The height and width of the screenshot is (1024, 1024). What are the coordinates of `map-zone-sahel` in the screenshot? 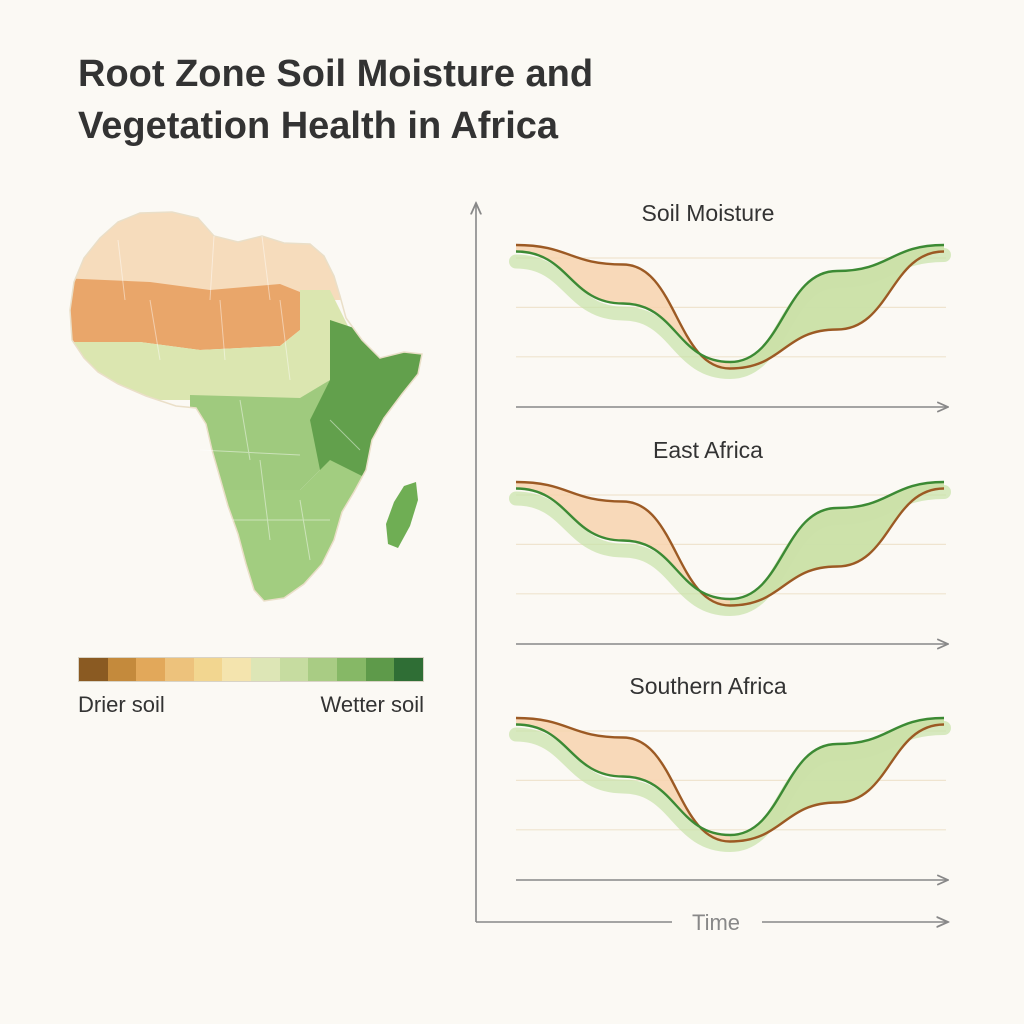 It's located at (185, 314).